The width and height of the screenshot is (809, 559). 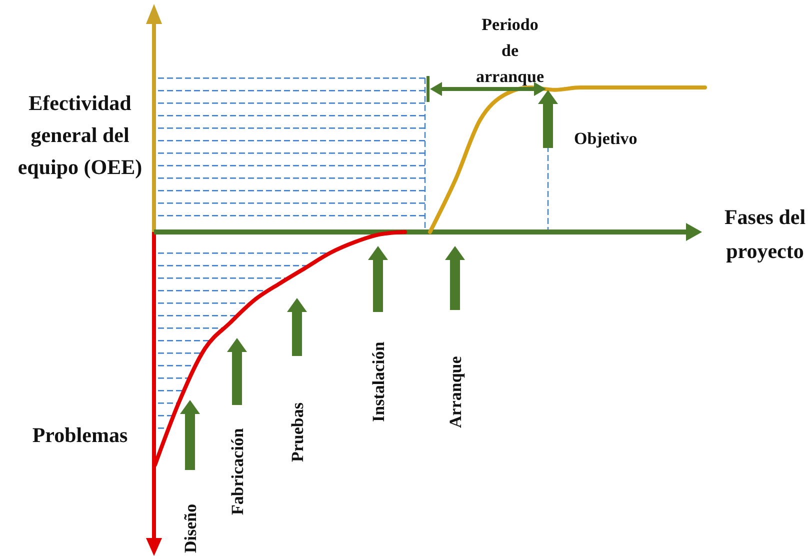 I want to click on annotation: Instalación, so click(x=378, y=381).